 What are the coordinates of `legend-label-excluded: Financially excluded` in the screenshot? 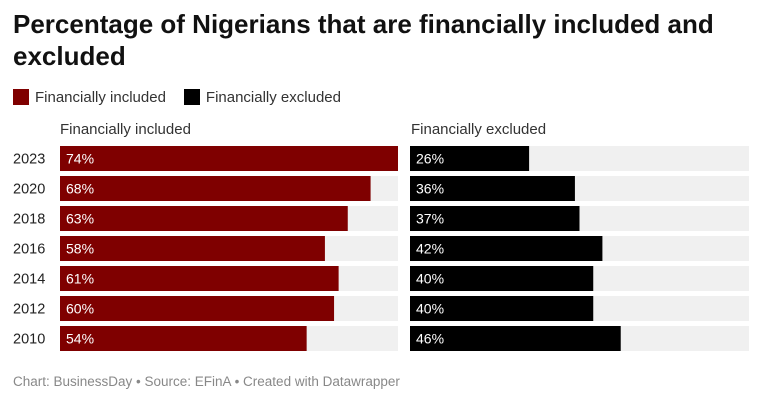 It's located at (273, 97).